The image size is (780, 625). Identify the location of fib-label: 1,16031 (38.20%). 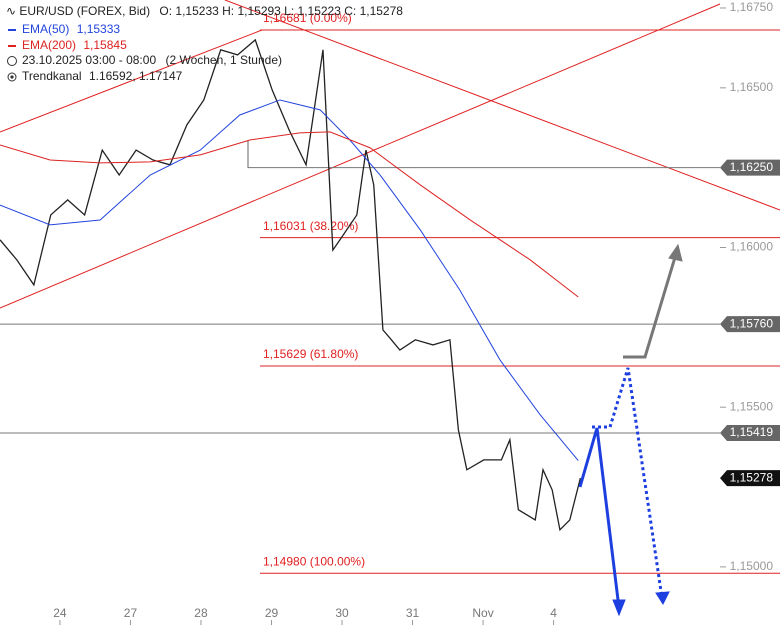
(310, 226).